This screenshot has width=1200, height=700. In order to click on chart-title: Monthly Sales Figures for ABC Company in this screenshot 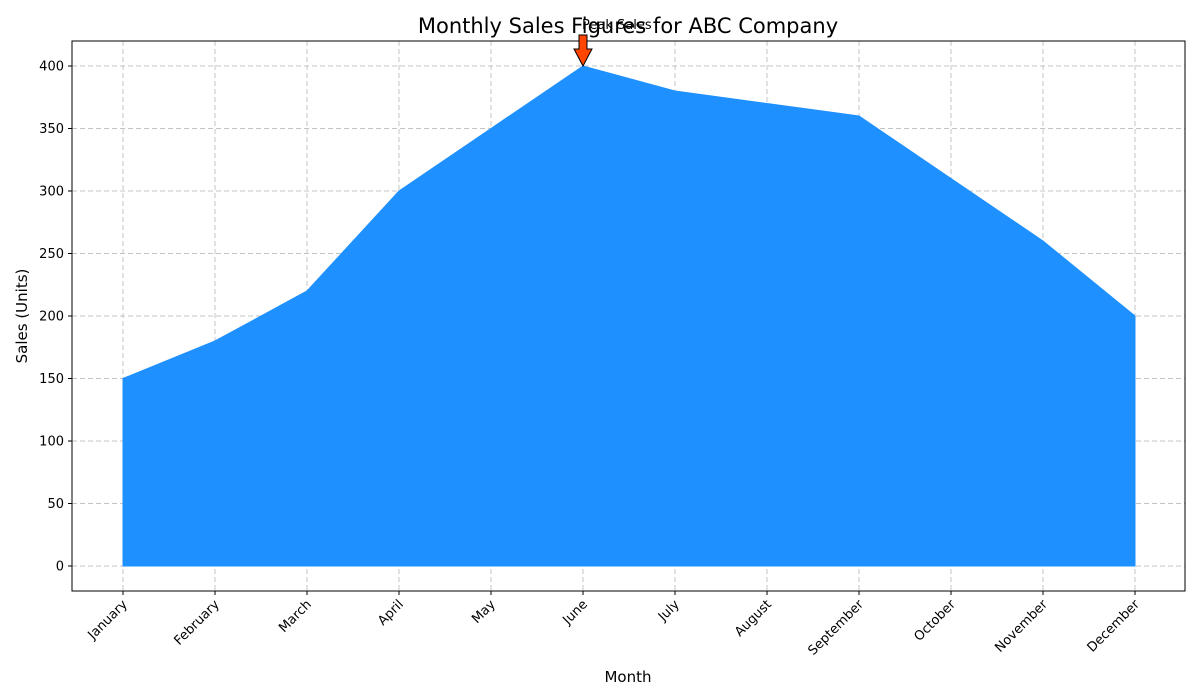, I will do `click(628, 26)`.